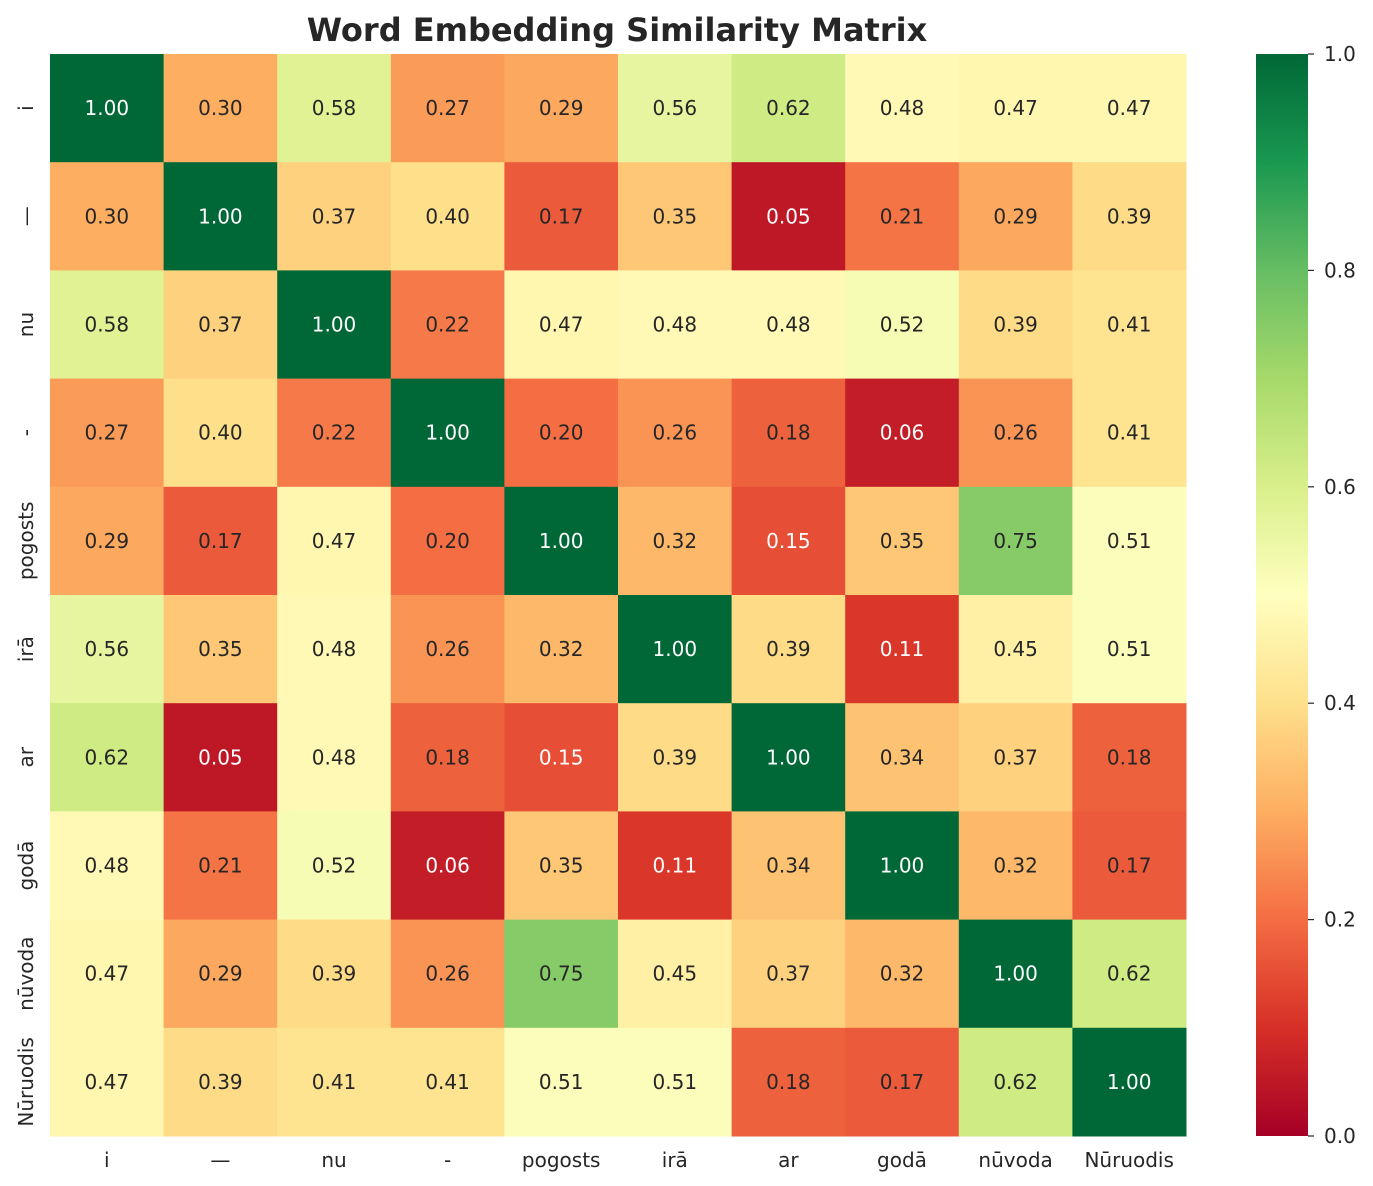 The image size is (1373, 1186). Describe the element at coordinates (1340, 920) in the screenshot. I see `colorbar-tick-label: 0.2` at that location.